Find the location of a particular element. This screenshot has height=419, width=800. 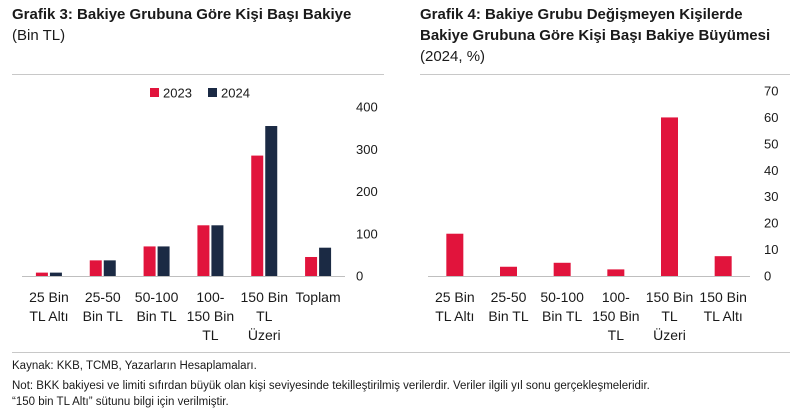

left-y-tick-label: 400 is located at coordinates (367, 107).